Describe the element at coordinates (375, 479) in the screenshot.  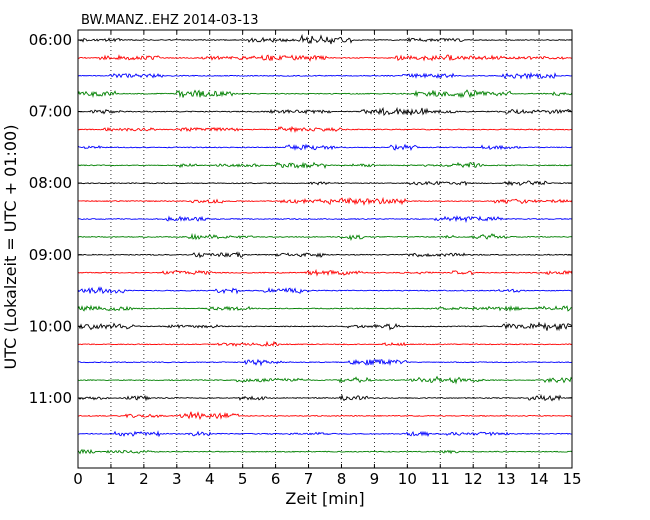
I see `x-tick-label: 9` at that location.